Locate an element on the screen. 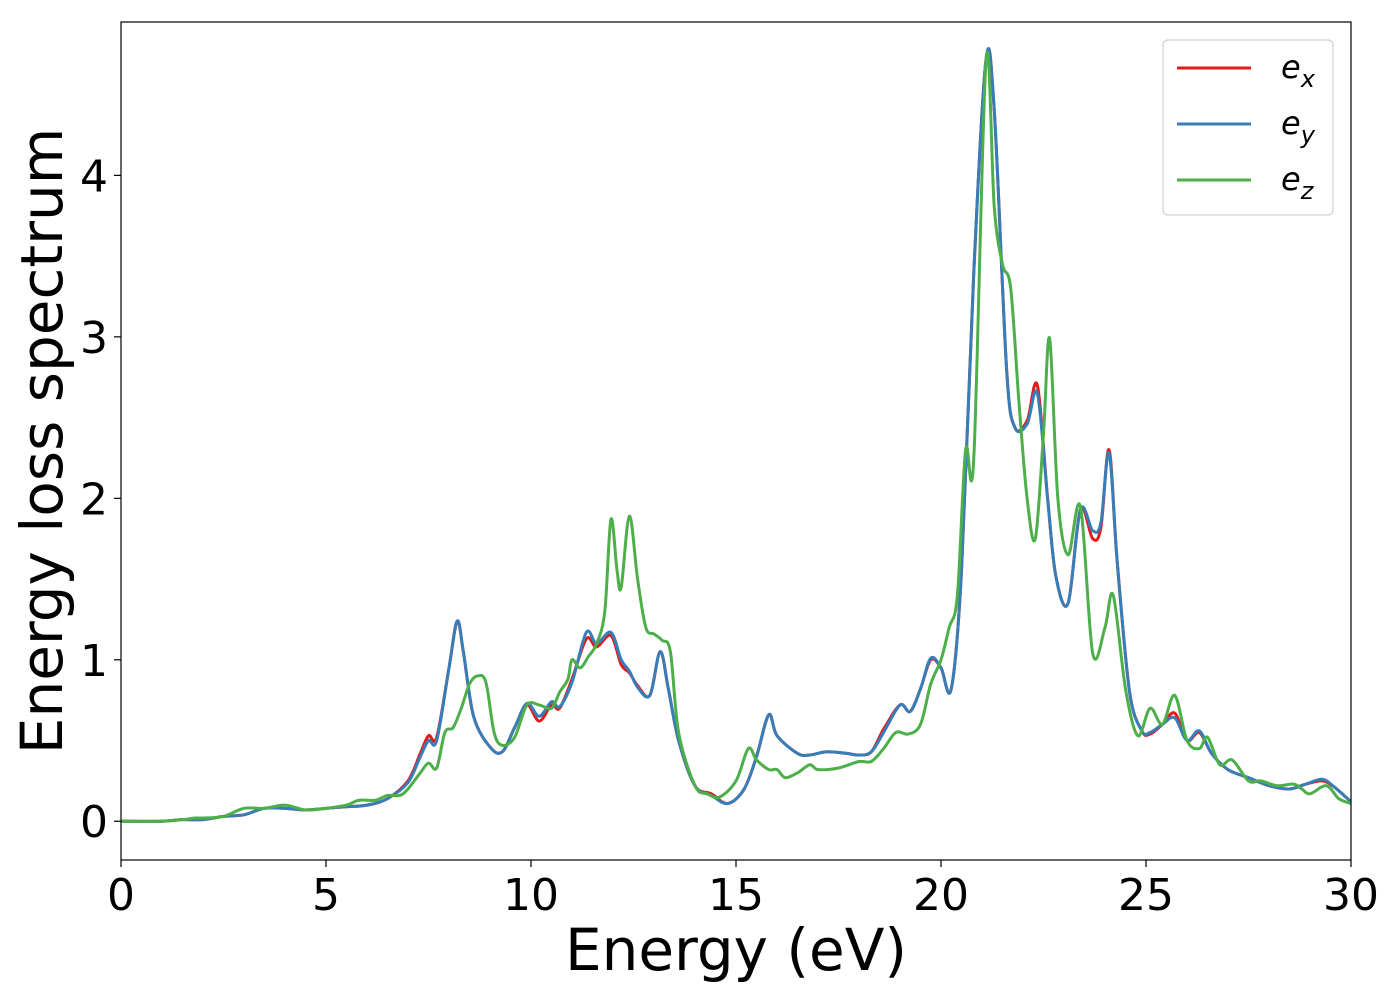  legend: ex ey ez is located at coordinates (1248, 127).